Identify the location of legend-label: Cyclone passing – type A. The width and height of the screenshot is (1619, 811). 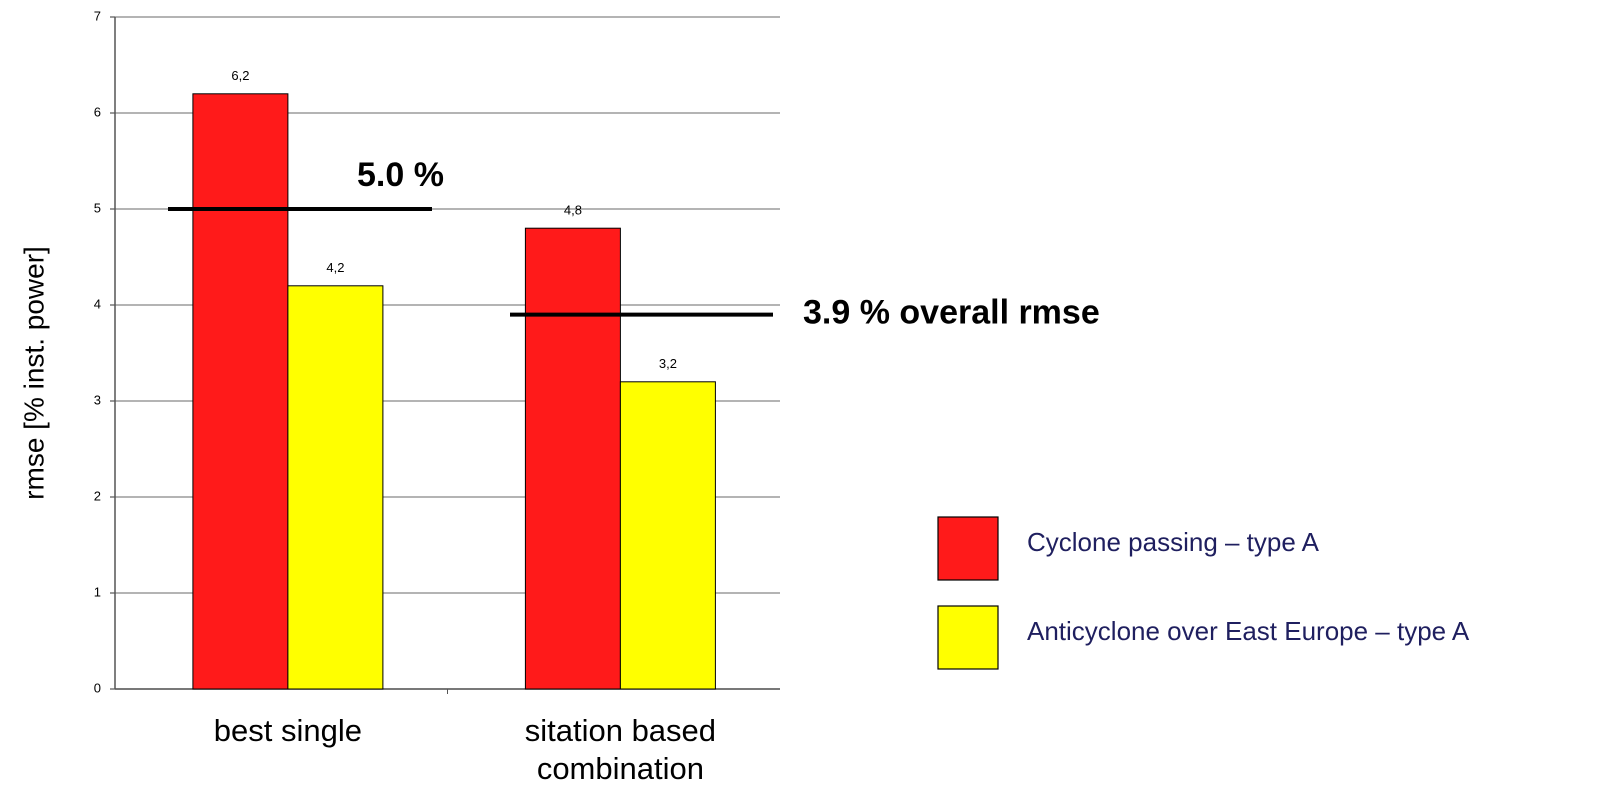
(1173, 542).